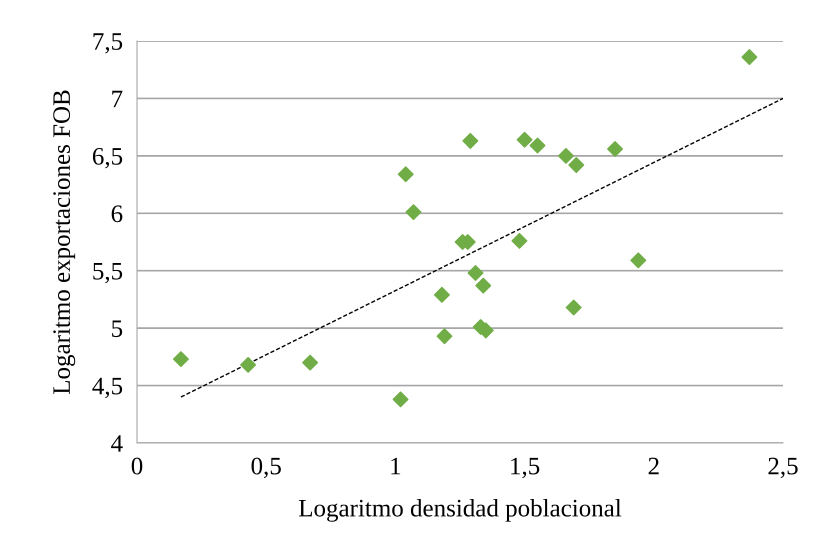 The width and height of the screenshot is (822, 553). What do you see at coordinates (117, 443) in the screenshot?
I see `y-tick-label: 4` at bounding box center [117, 443].